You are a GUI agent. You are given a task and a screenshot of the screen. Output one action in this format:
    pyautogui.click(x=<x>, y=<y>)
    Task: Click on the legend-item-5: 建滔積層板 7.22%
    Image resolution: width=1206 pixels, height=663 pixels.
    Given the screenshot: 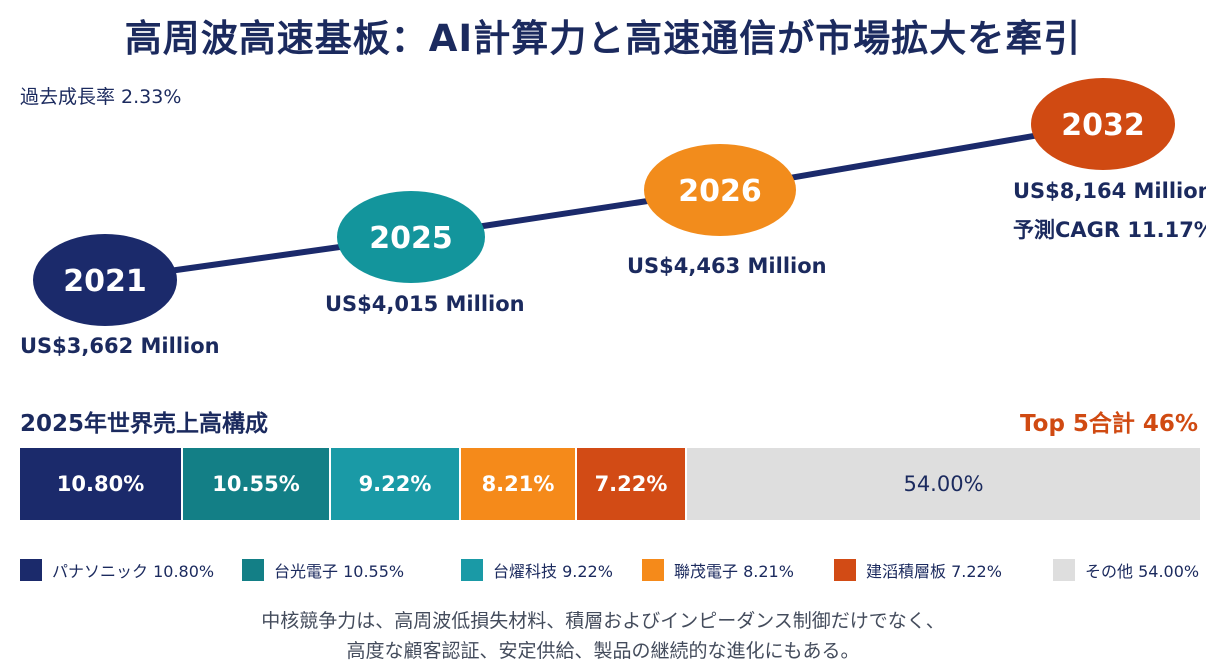 What is the action you would take?
    pyautogui.click(x=918, y=570)
    